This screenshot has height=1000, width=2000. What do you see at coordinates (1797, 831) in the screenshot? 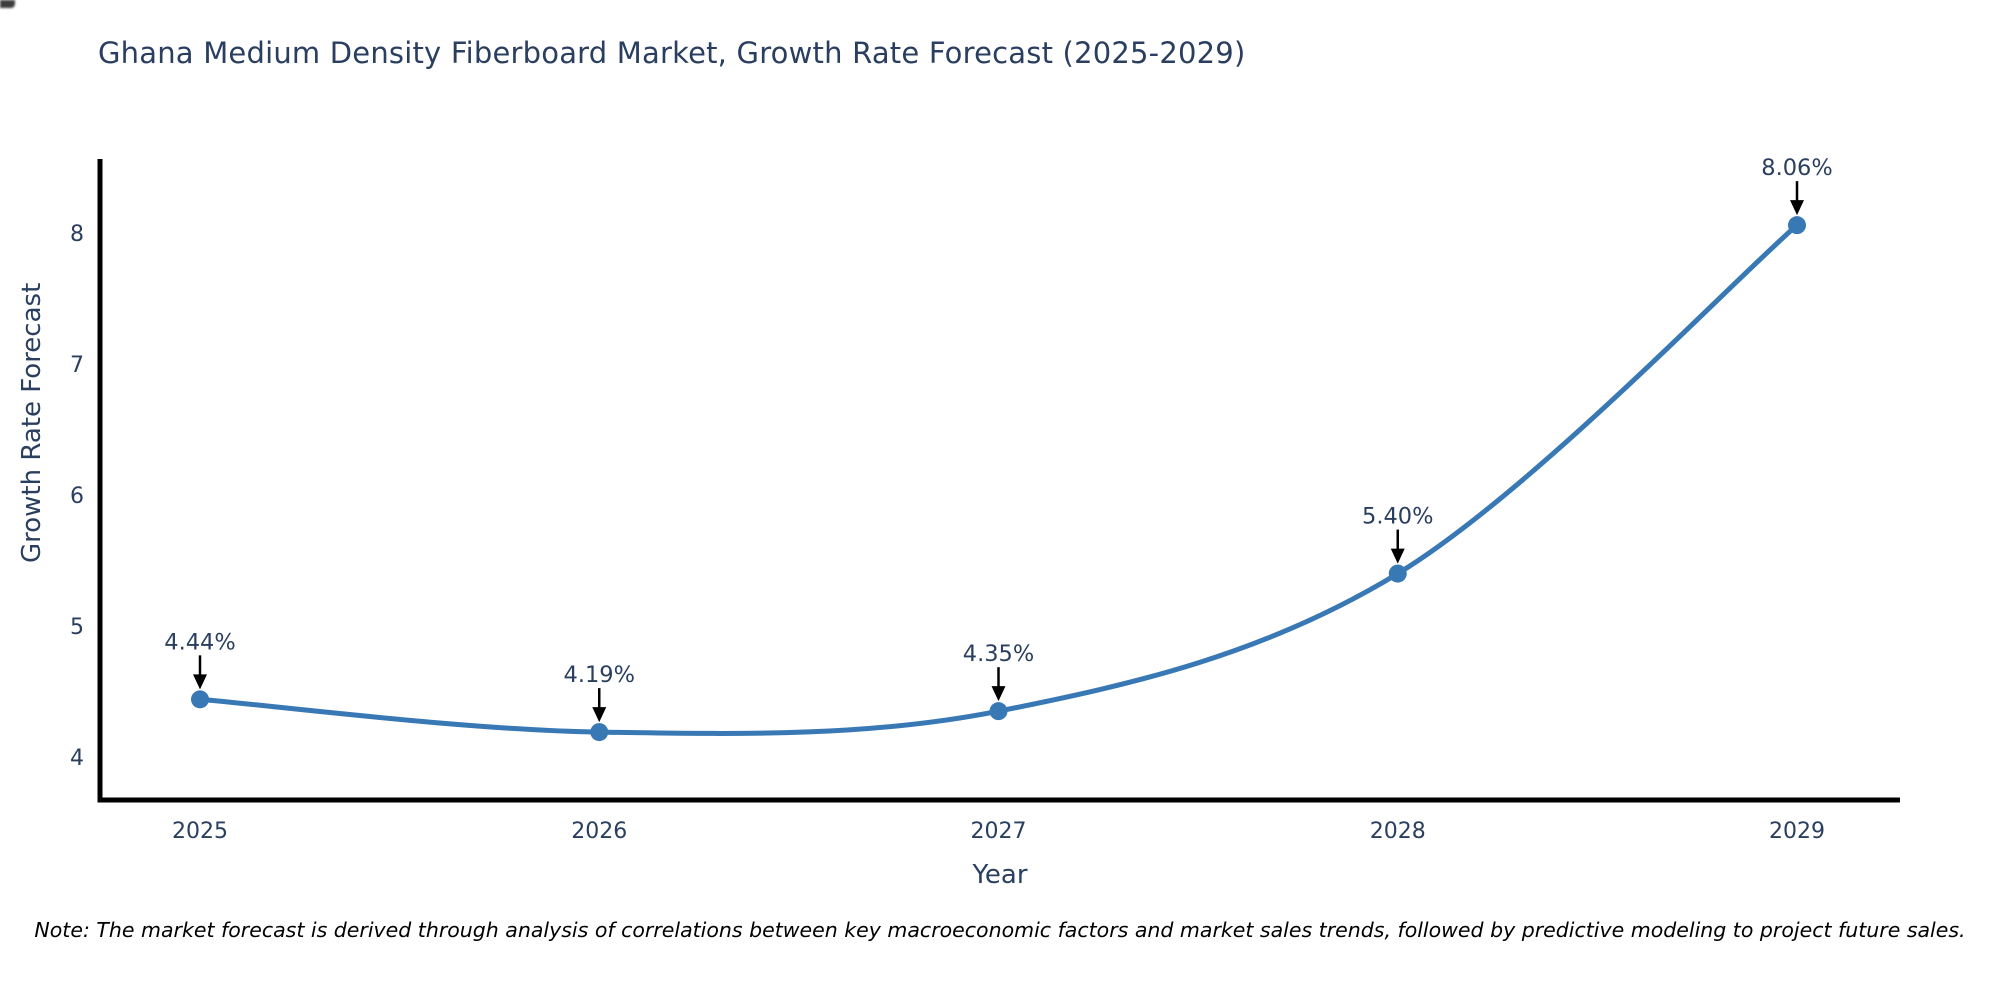
I see `x-tick-label: 2029` at bounding box center [1797, 831].